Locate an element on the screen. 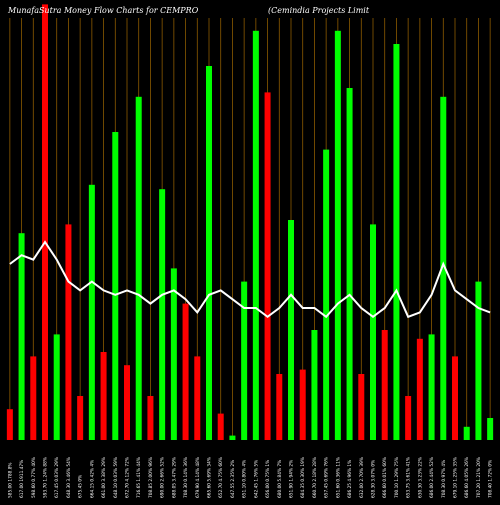 This screenshot has width=500, height=505. x-tick-label: 708.85 2.00% 96% is located at coordinates (151, 477).